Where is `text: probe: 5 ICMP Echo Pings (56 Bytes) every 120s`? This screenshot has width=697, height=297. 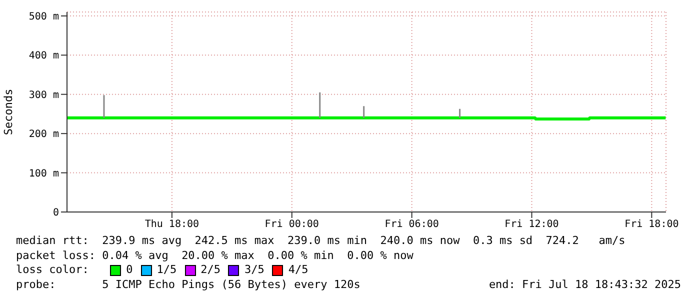
text: probe: 5 ICMP Echo Pings (56 Bytes) every 120s is located at coordinates (188, 285).